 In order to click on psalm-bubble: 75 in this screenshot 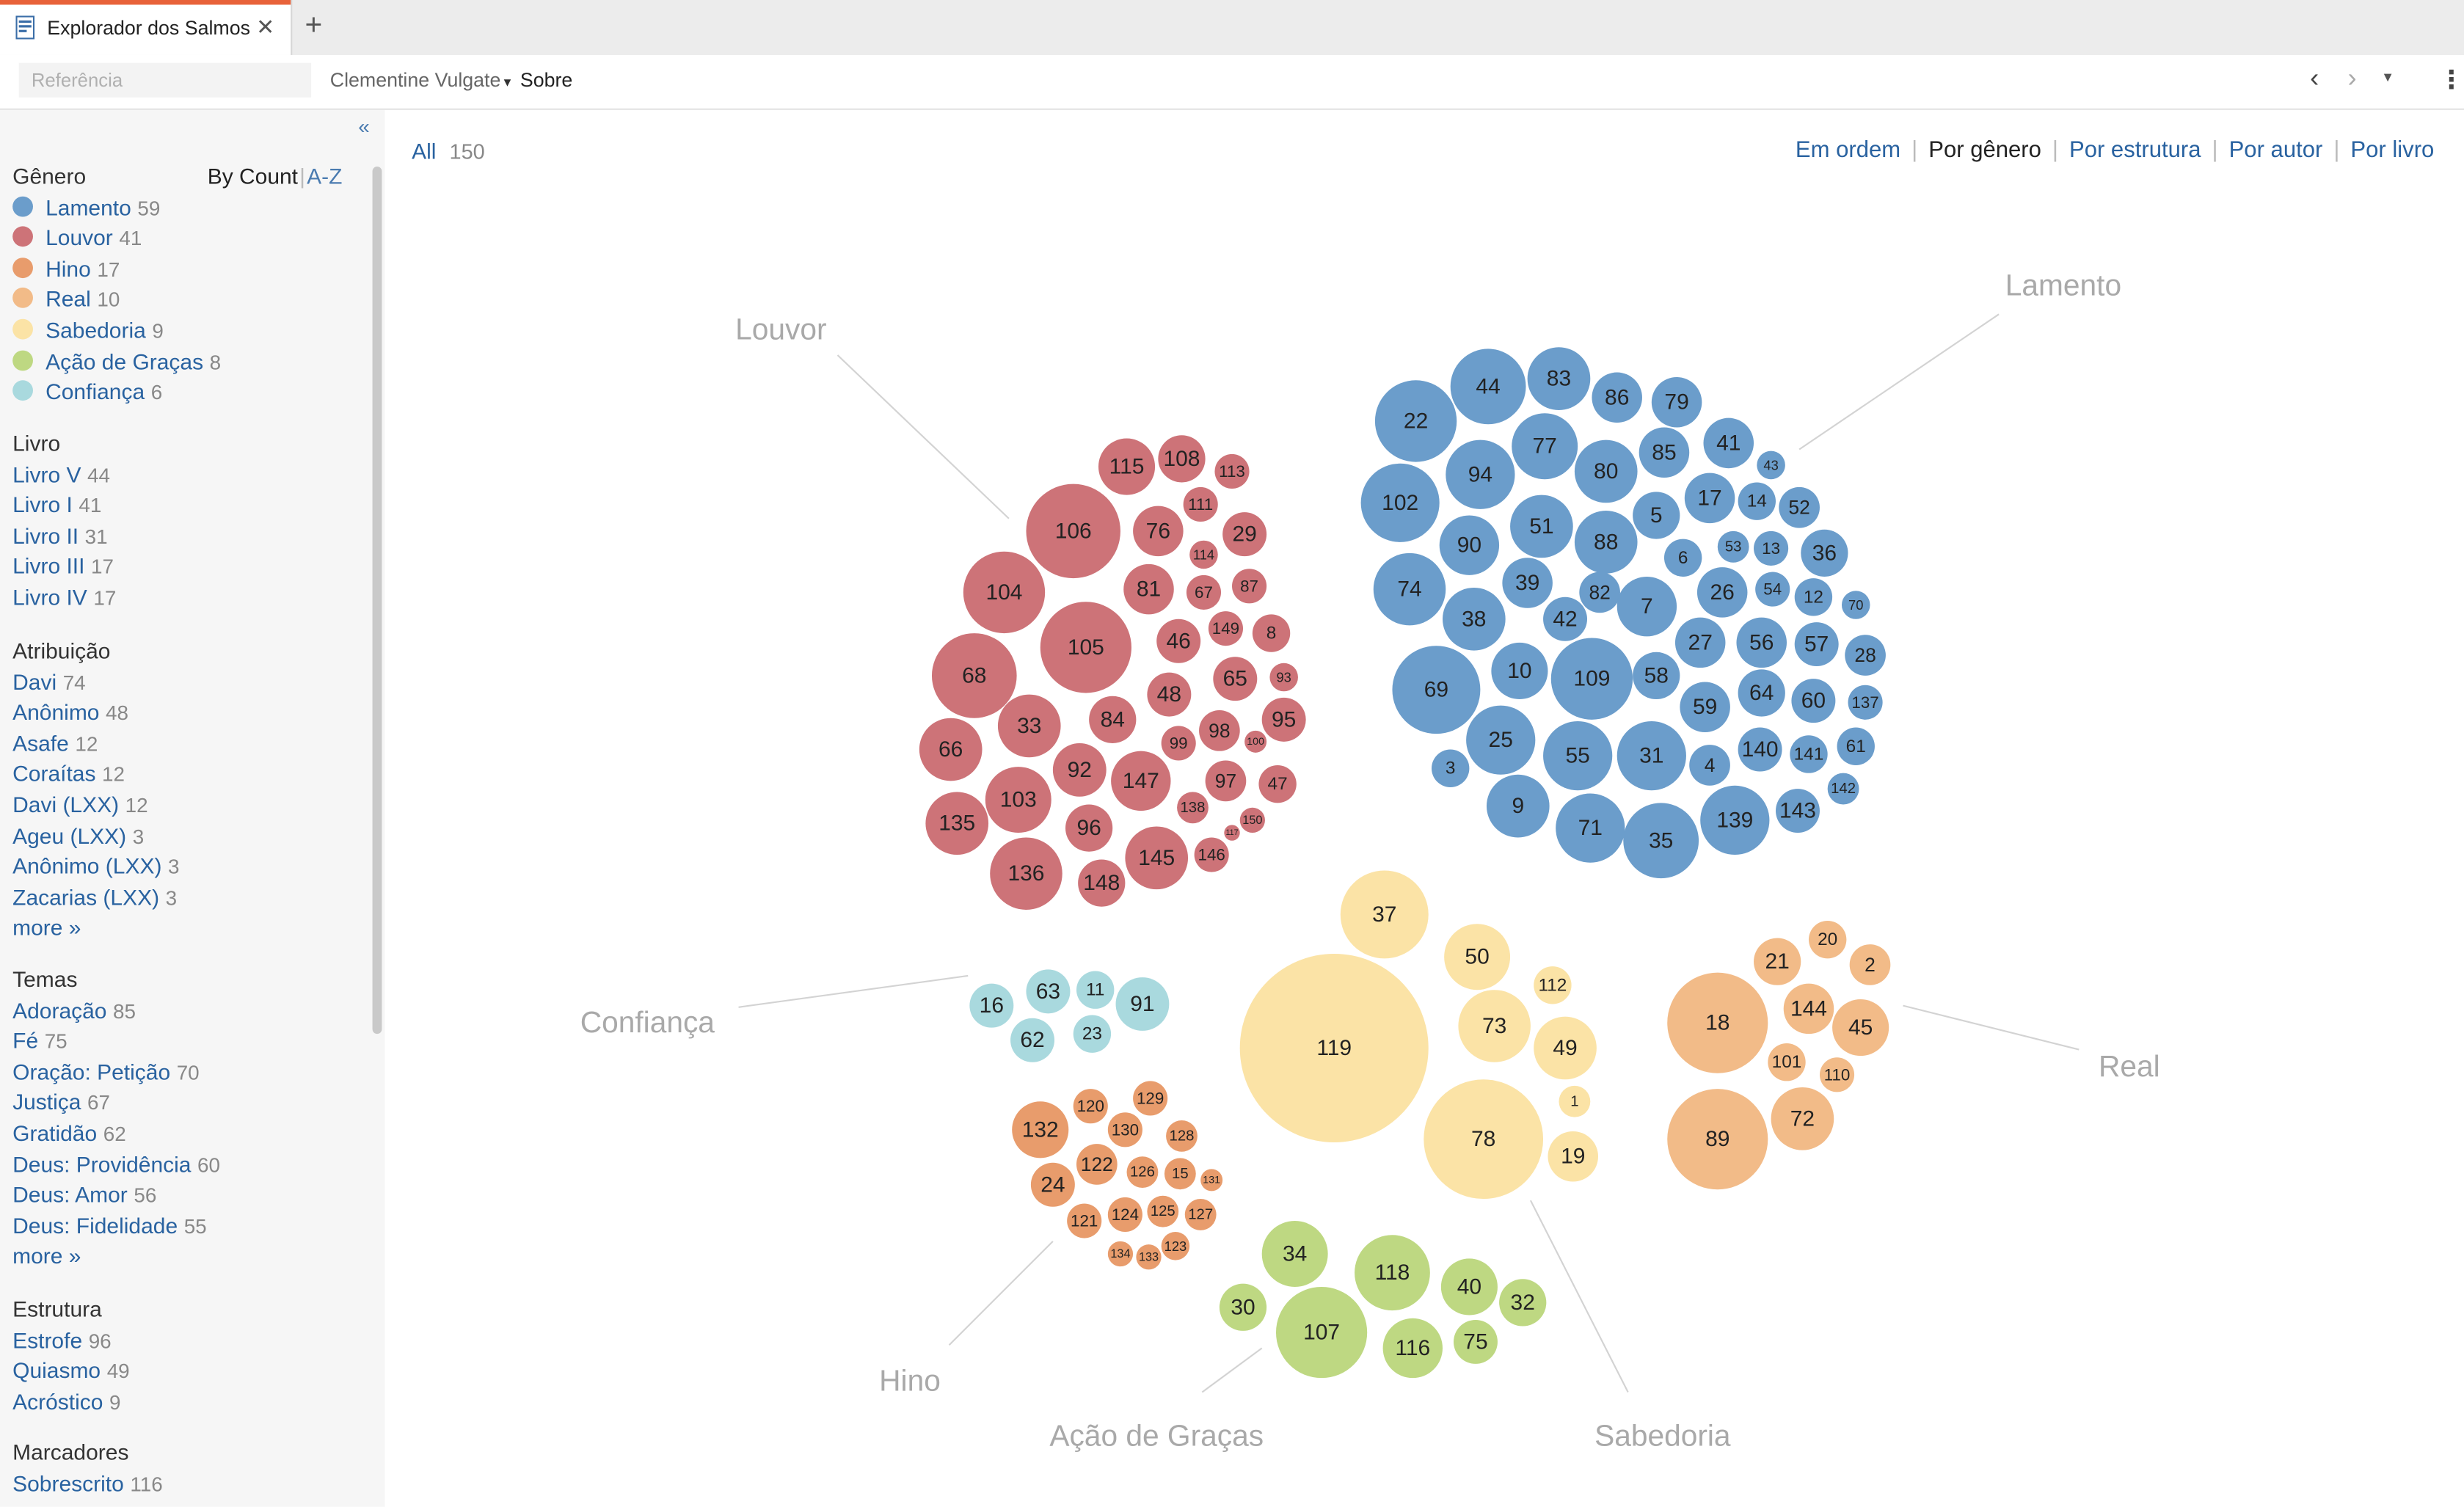, I will do `click(1475, 1342)`.